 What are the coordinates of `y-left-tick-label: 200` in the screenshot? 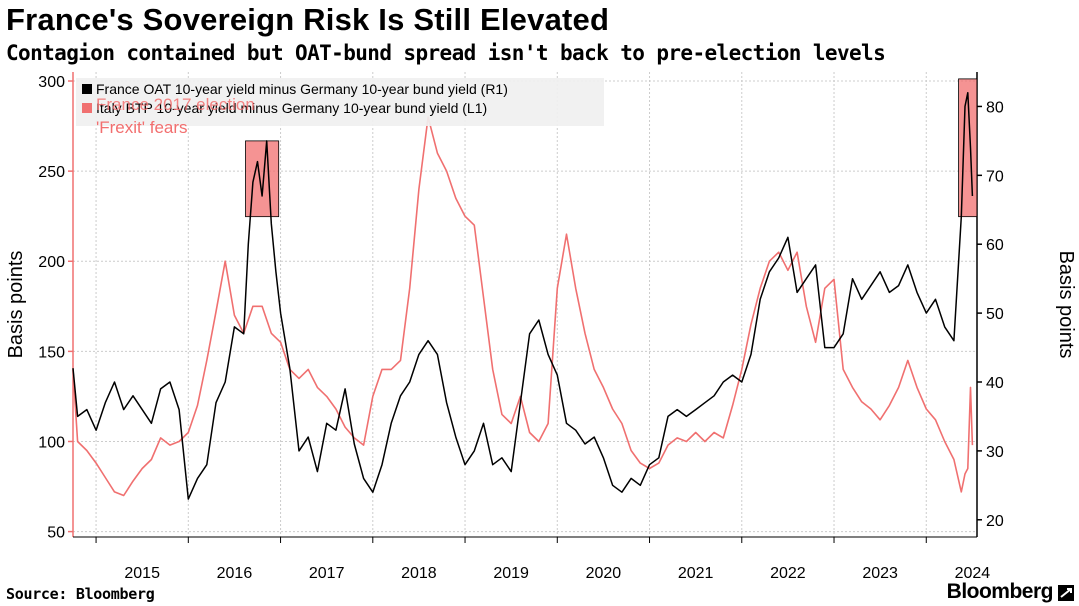 It's located at (51, 262).